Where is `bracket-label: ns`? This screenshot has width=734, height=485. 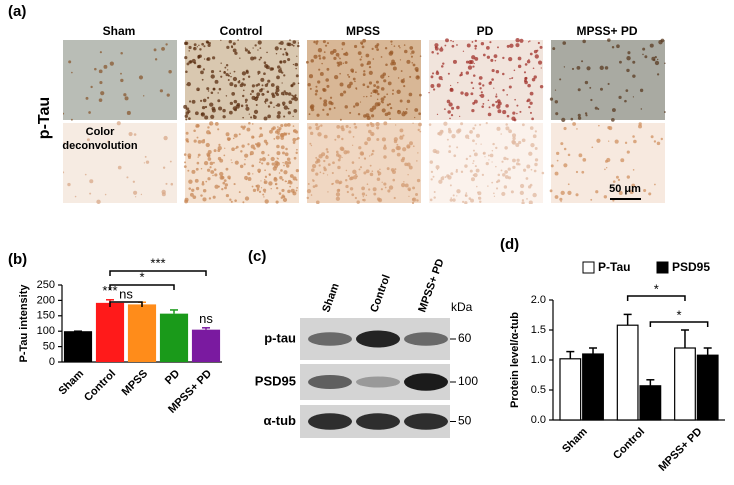
bracket-label: ns is located at coordinates (126, 293).